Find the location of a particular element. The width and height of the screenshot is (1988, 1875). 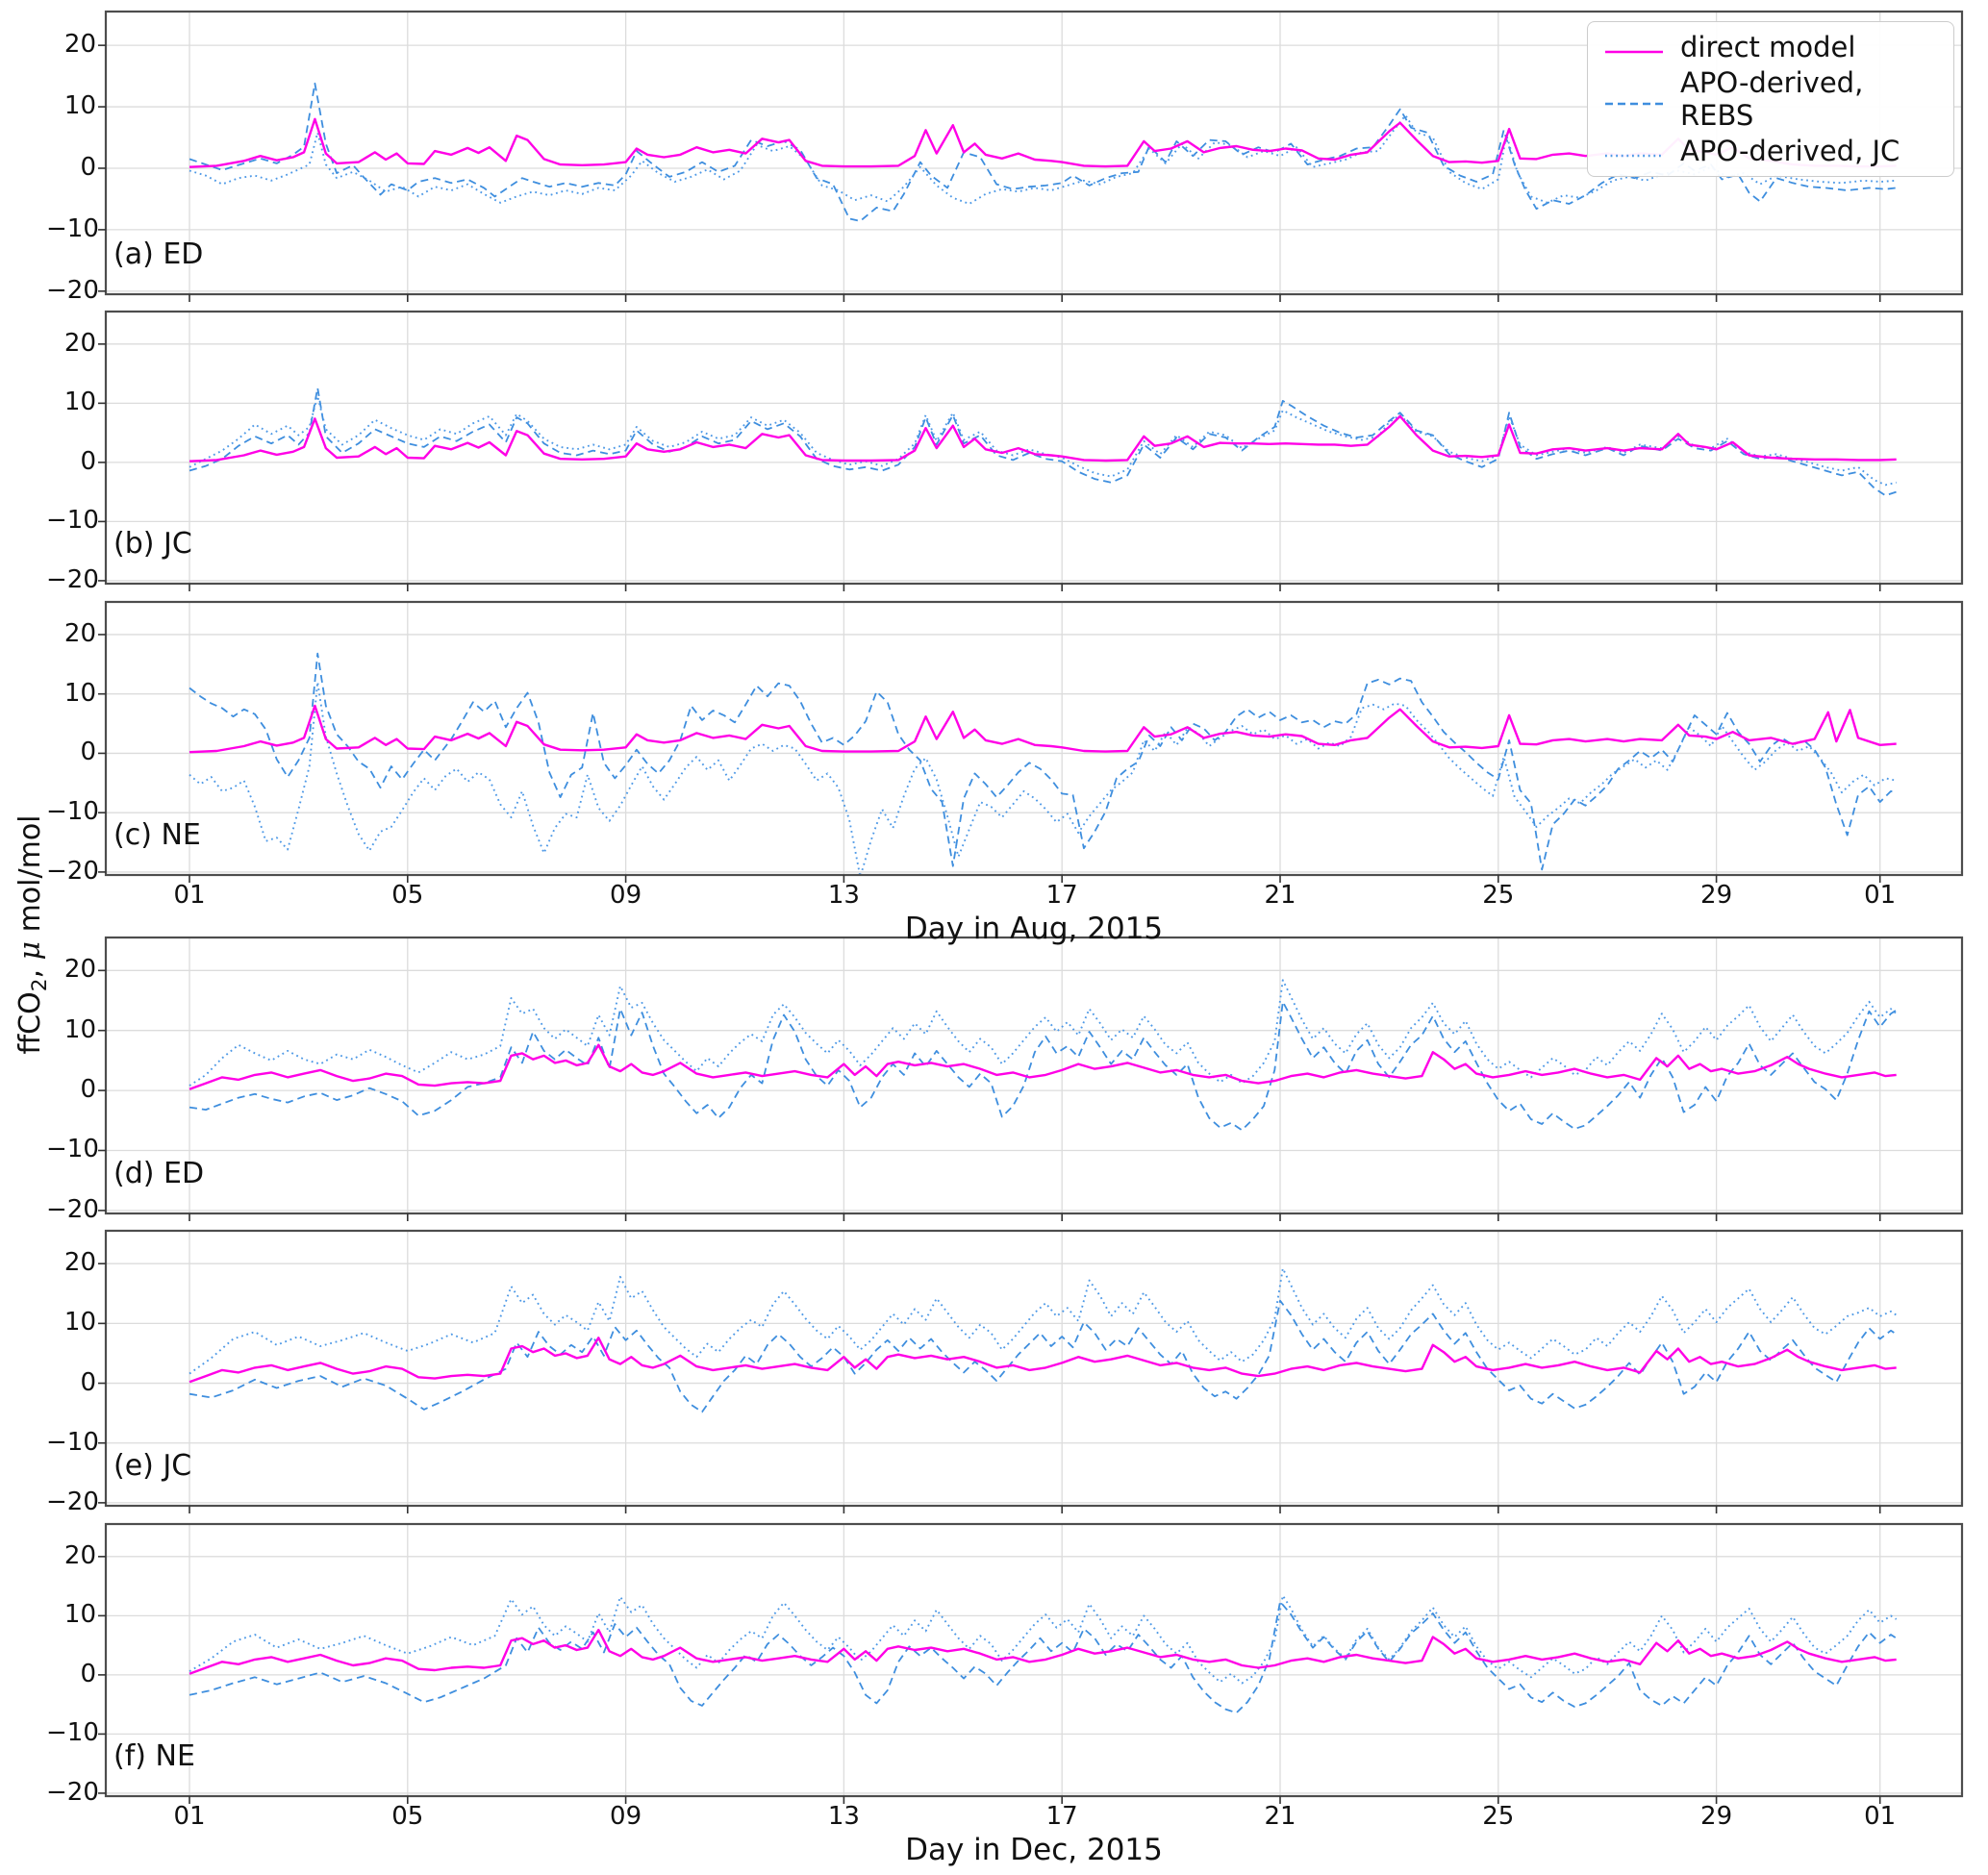

panel-f: (f) NE 20 10 0 −10 −20 is located at coordinates (1005, 1665).